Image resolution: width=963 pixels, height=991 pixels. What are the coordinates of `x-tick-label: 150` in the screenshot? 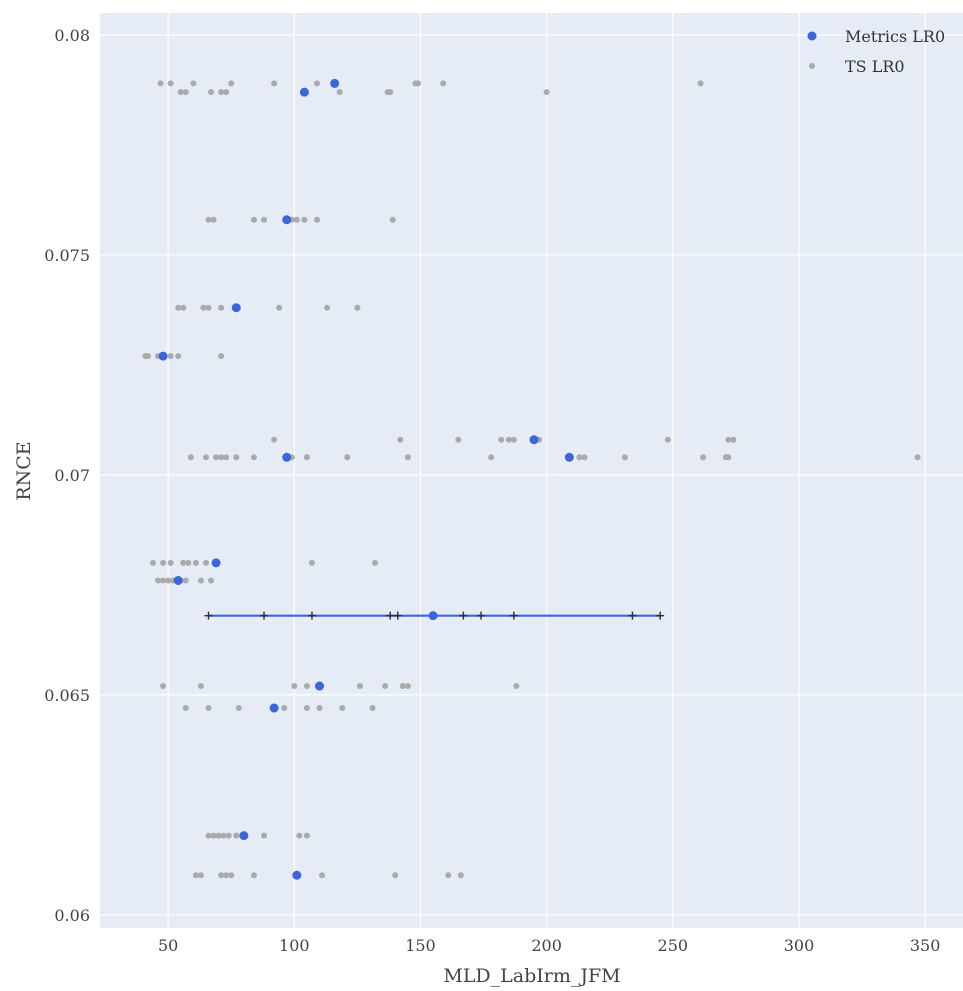 It's located at (420, 945).